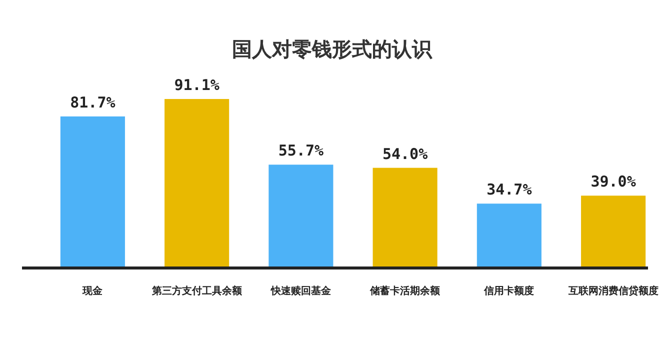 The image size is (664, 349). What do you see at coordinates (301, 151) in the screenshot?
I see `data-label: 55.7%` at bounding box center [301, 151].